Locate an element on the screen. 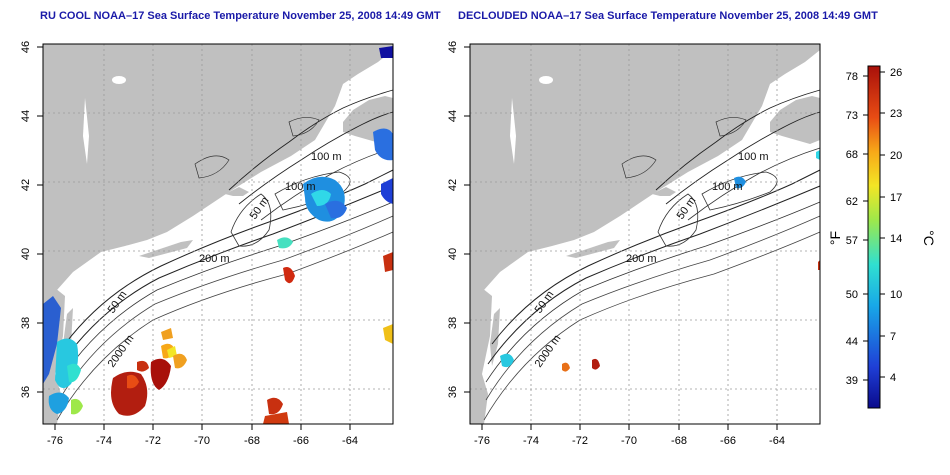 The width and height of the screenshot is (950, 475). celsius-tick: 20 is located at coordinates (896, 156).